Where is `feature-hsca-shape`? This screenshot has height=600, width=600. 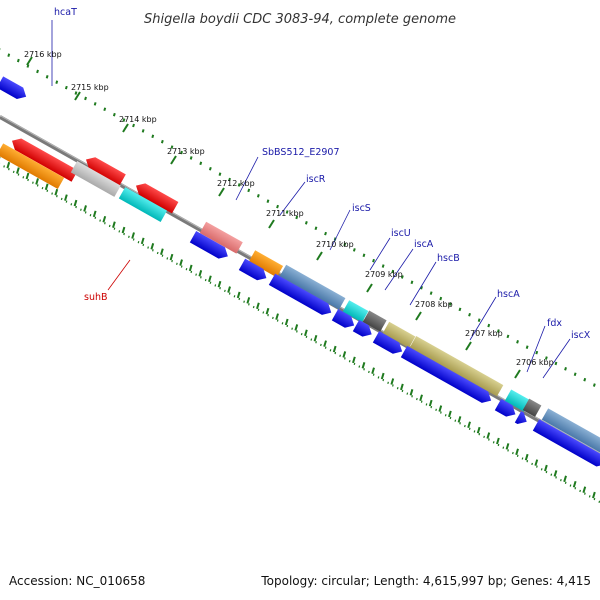
feature-hsca-shape is located at coordinates (456, 366).